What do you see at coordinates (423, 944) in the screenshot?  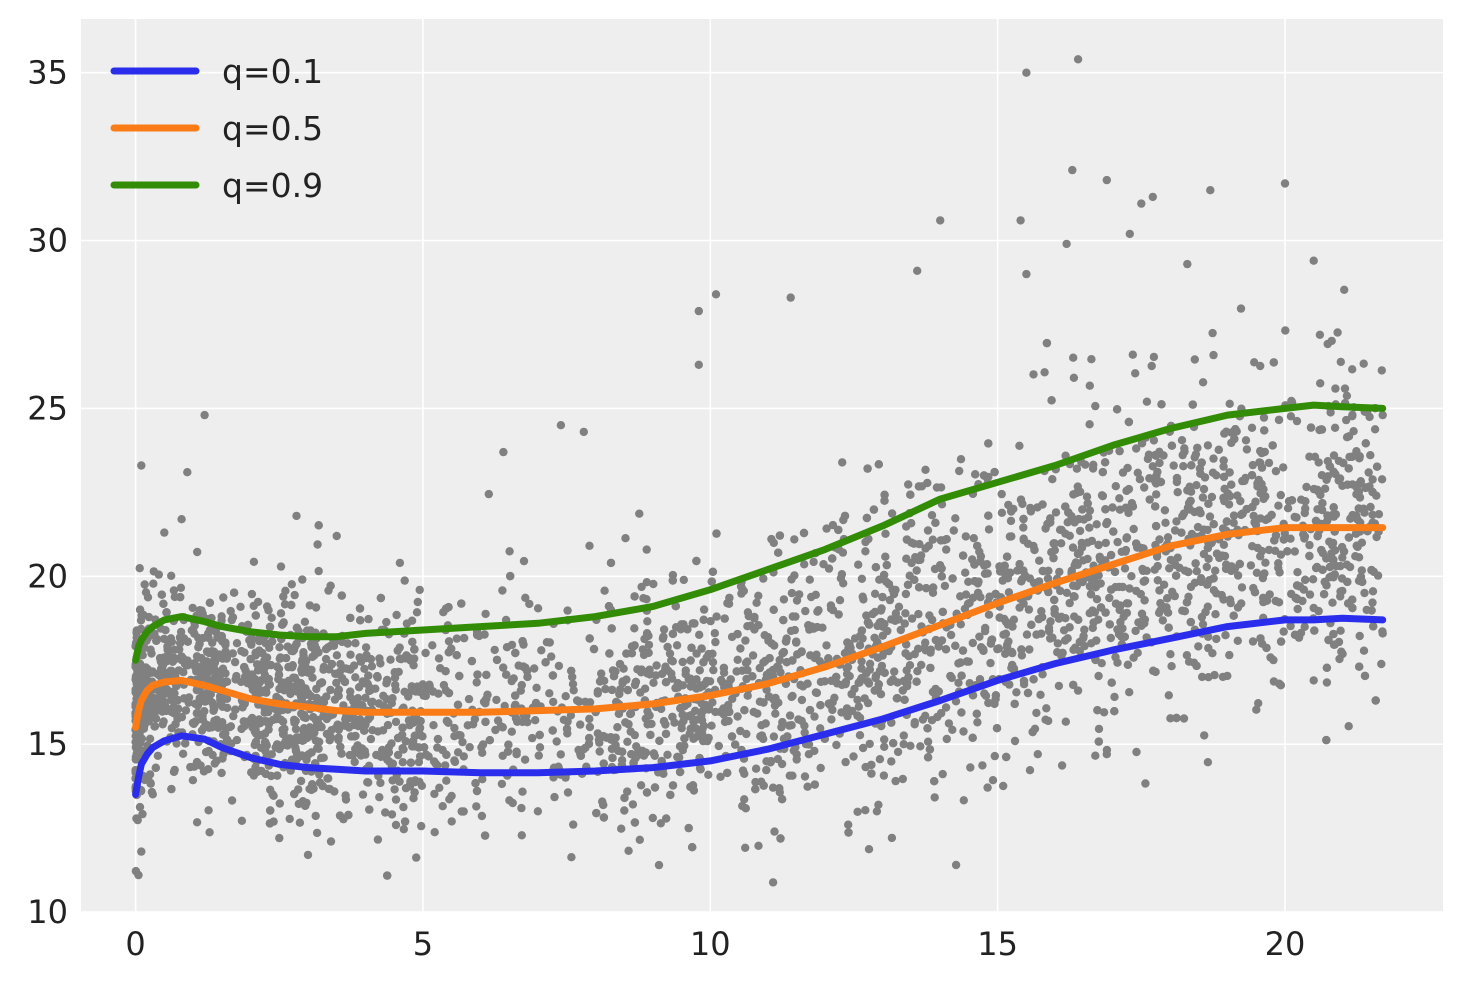 I see `x-tick-label: 5` at bounding box center [423, 944].